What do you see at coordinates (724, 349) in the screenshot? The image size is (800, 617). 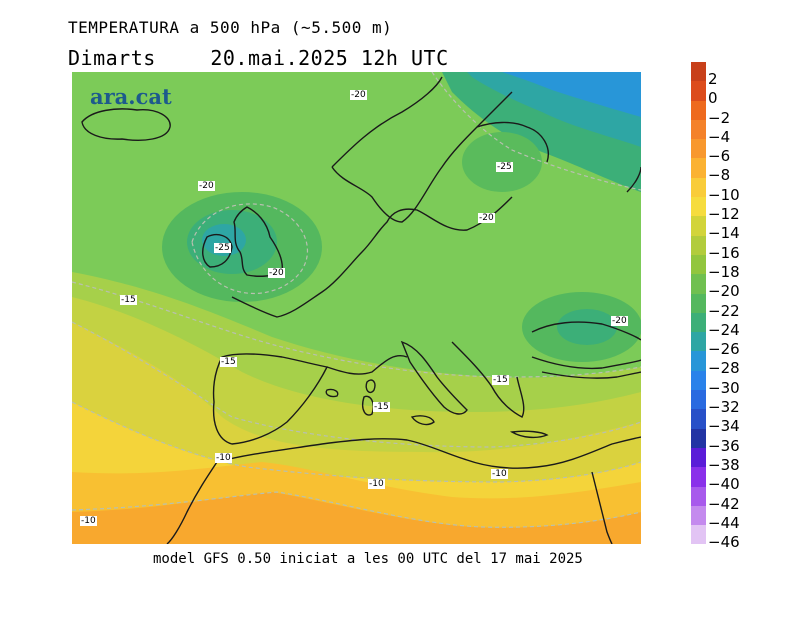 I see `legend-label: −26` at bounding box center [724, 349].